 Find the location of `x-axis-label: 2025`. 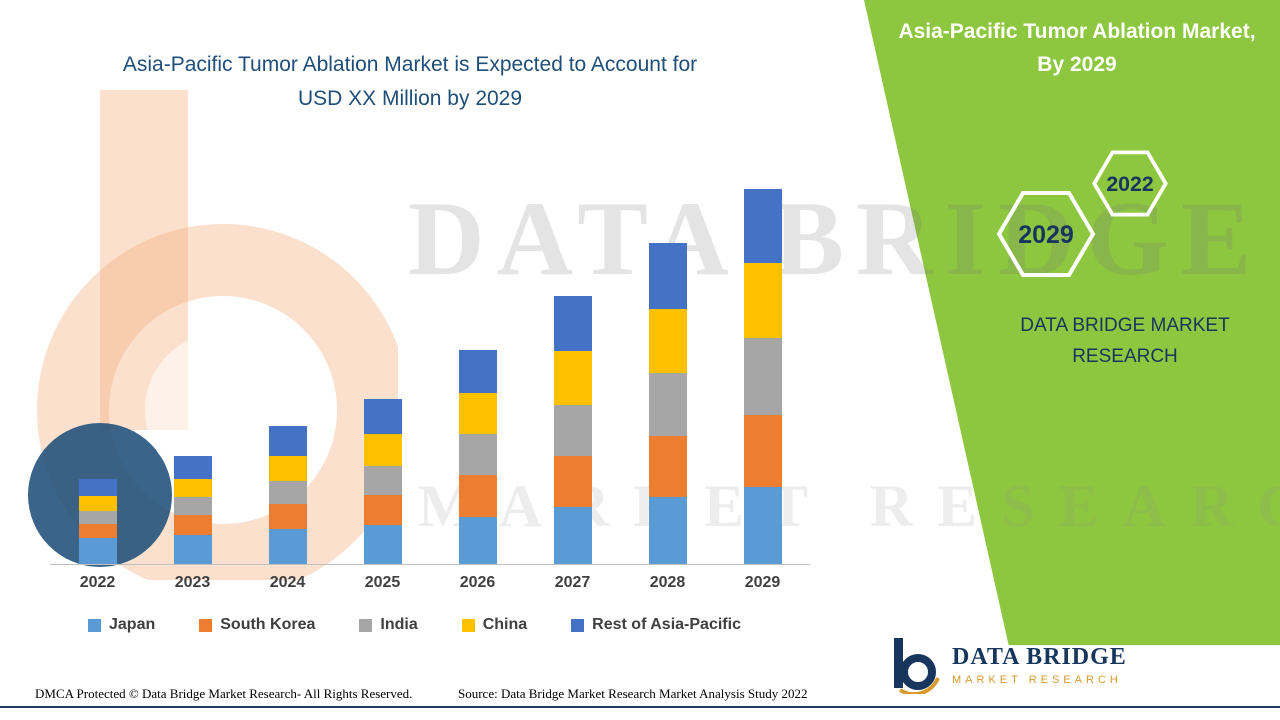

x-axis-label: 2025 is located at coordinates (382, 582).